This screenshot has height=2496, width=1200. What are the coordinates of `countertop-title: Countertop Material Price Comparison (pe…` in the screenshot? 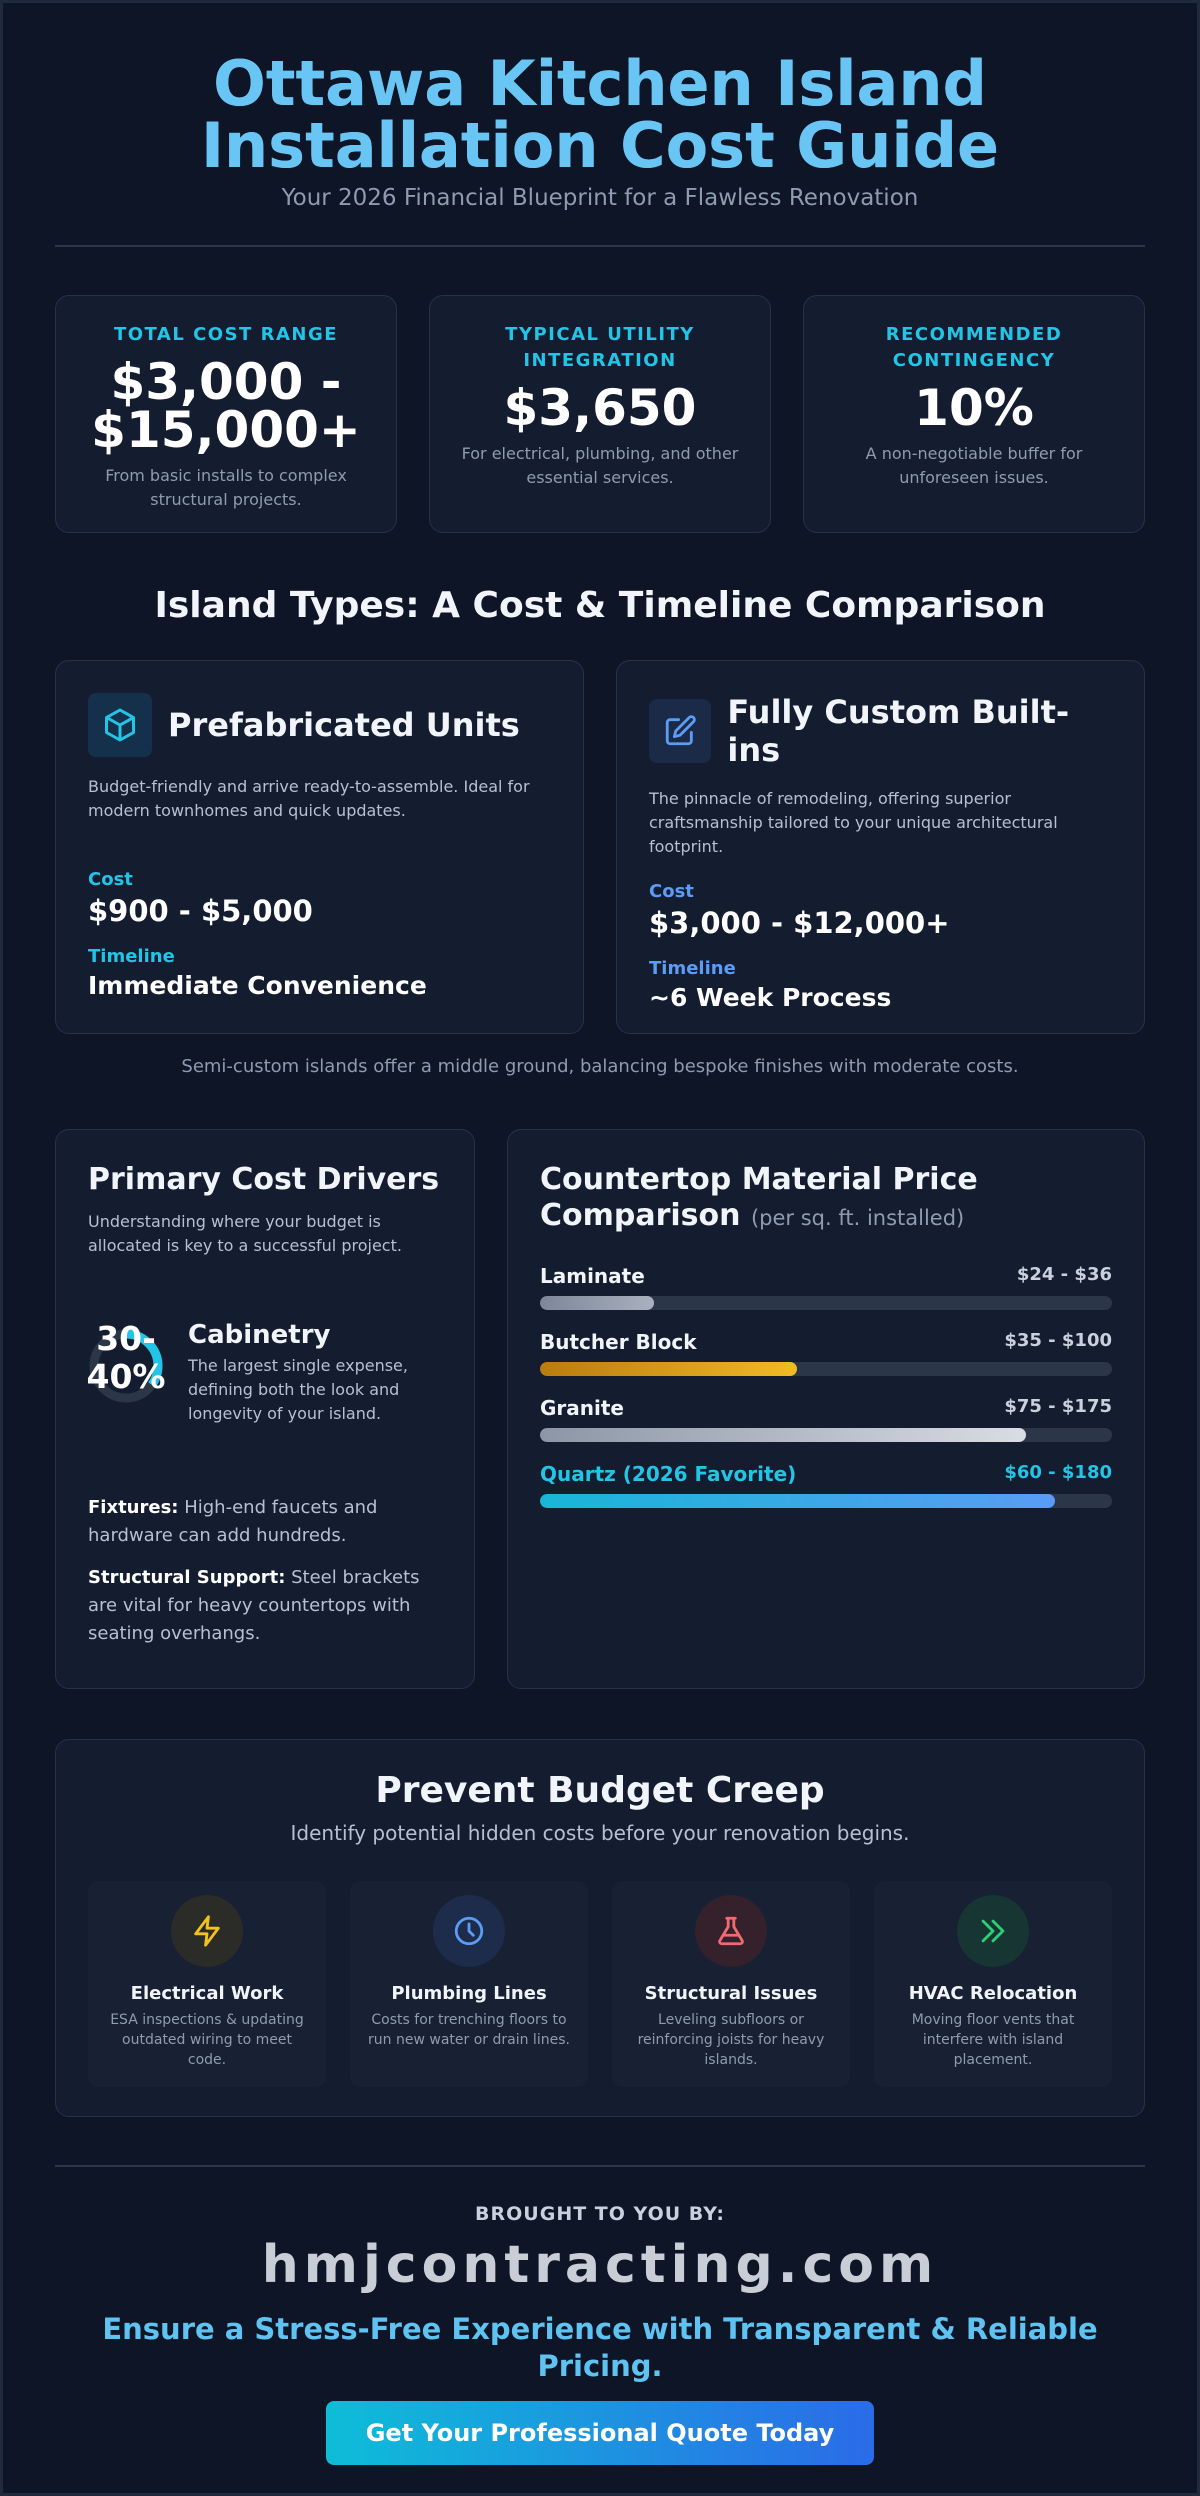 It's located at (826, 1199).